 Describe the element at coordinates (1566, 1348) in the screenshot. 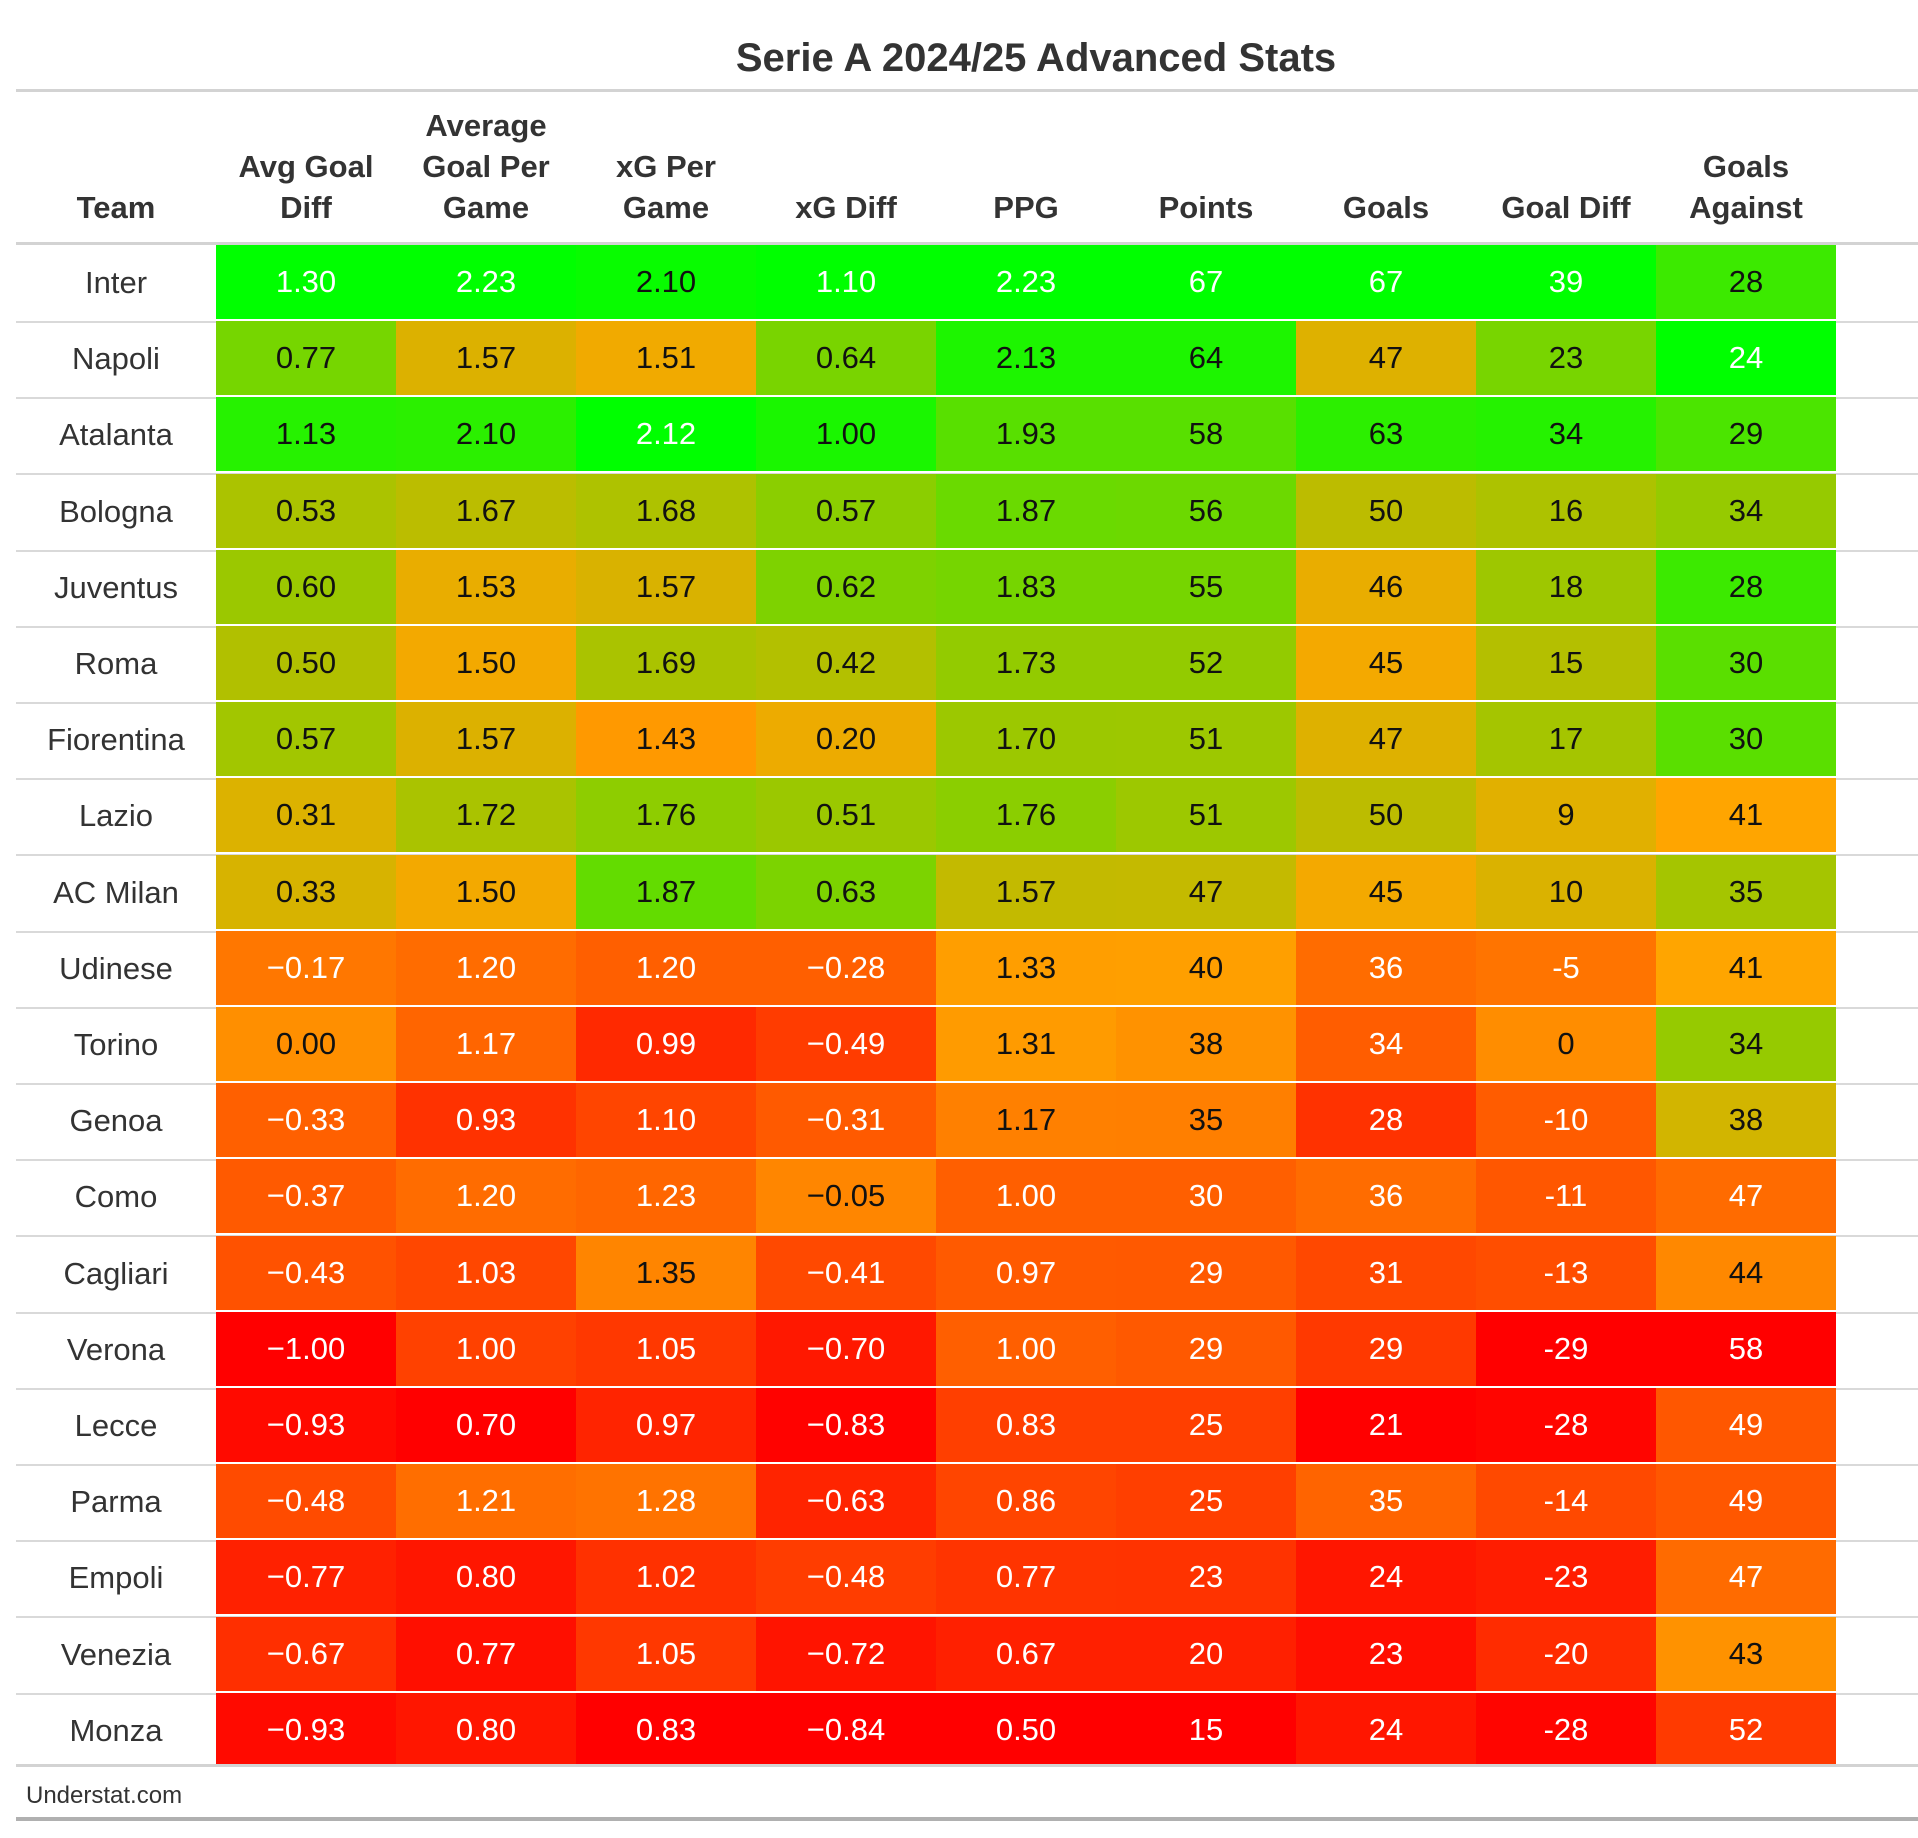

I see `cell-goal-diff: -29` at that location.